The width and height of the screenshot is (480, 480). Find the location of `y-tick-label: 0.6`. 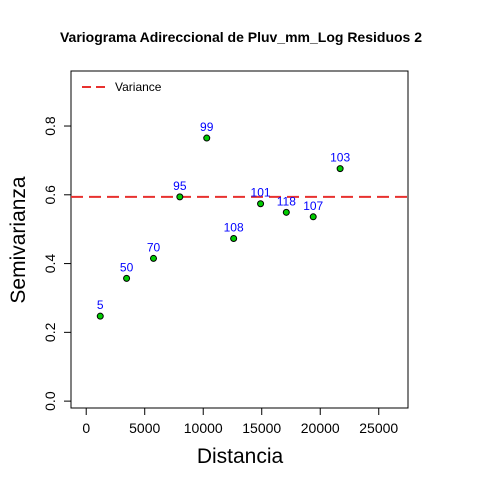

y-tick-label: 0.6 is located at coordinates (50, 195).